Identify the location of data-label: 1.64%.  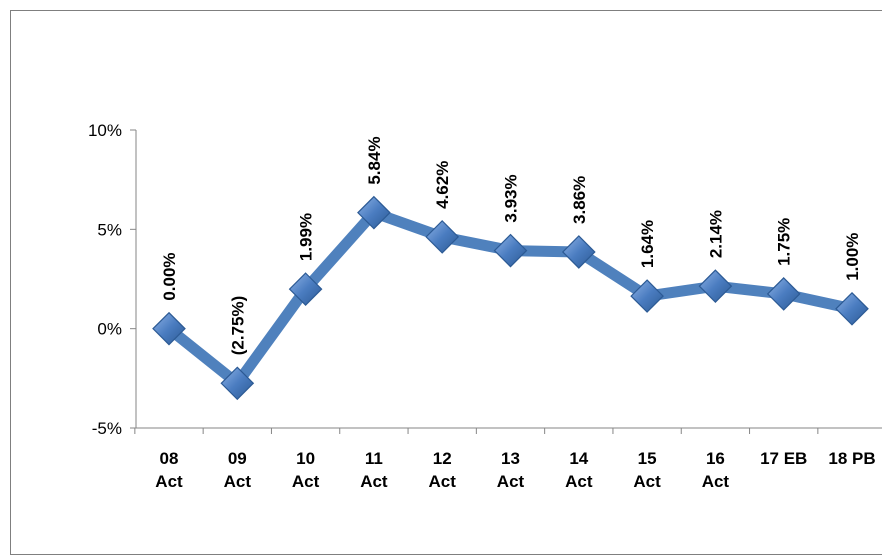
(647, 244).